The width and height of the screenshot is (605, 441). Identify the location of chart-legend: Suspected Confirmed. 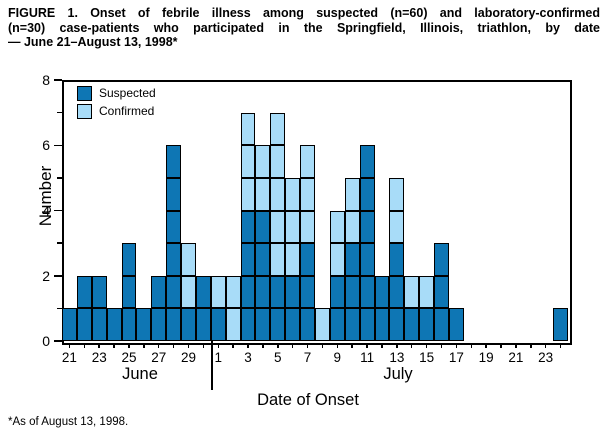
(116, 103).